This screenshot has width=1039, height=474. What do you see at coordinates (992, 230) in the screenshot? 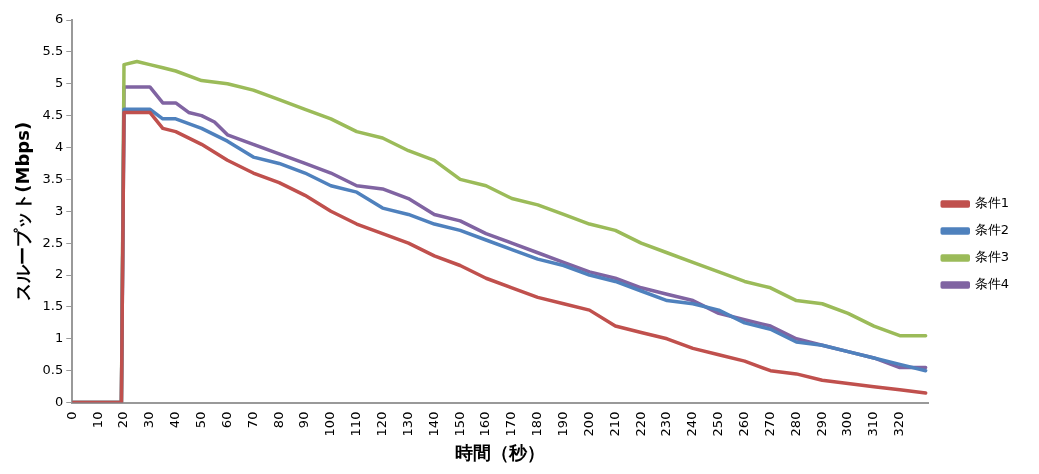
I see `legend-label: 条件2` at bounding box center [992, 230].